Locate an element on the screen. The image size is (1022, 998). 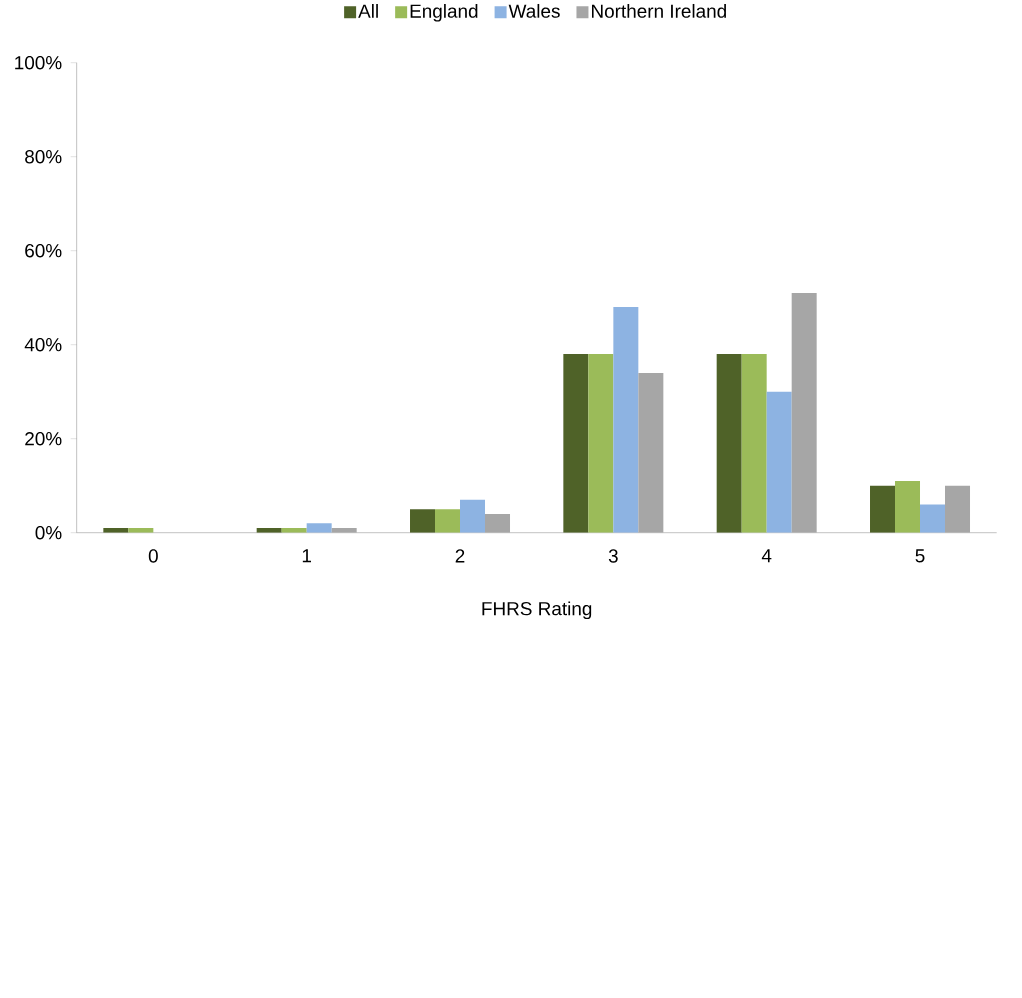
x-tick-label: 1 is located at coordinates (306, 556).